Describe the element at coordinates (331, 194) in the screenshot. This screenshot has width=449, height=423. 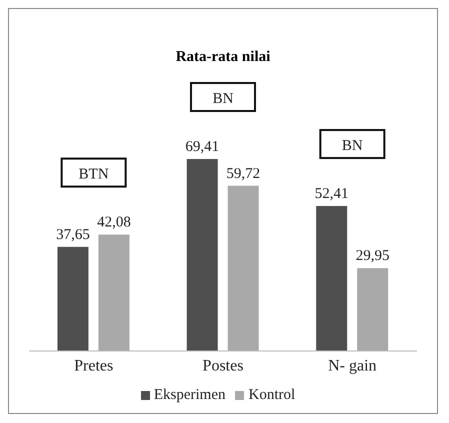
I see `data-label: 52,41` at that location.